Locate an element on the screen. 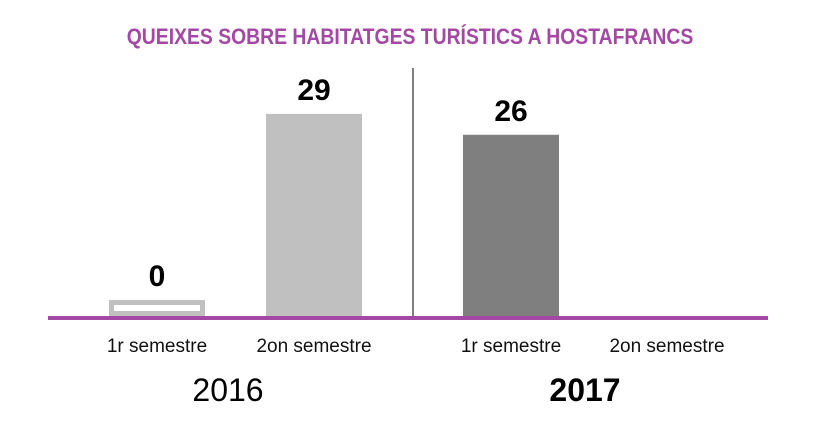 This screenshot has height=428, width=820. data-label: 29 is located at coordinates (313, 90).